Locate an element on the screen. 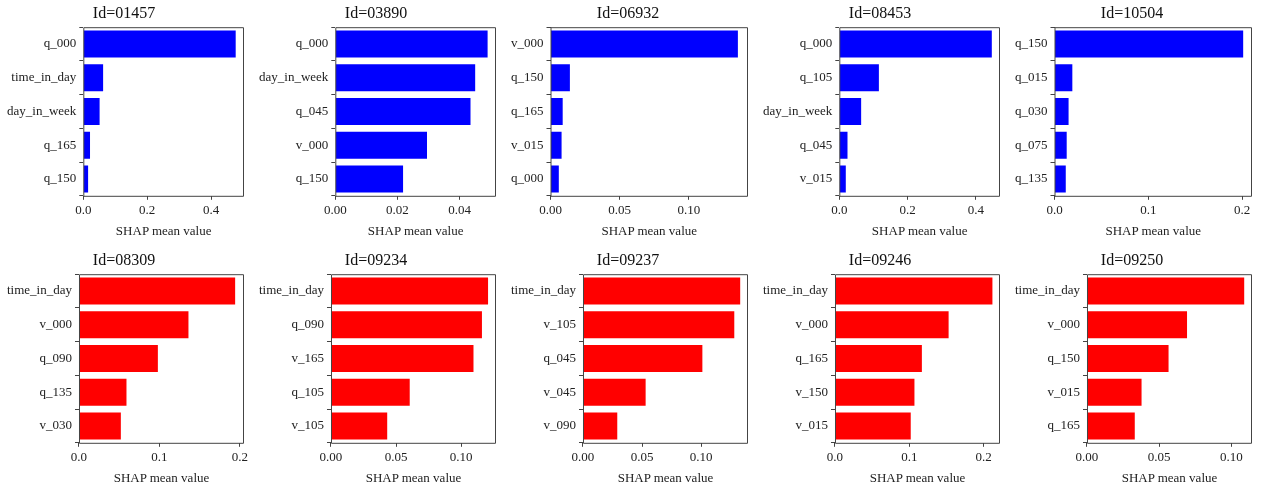 The width and height of the screenshot is (1263, 495). chart-title: Id=01457 is located at coordinates (124, 12).